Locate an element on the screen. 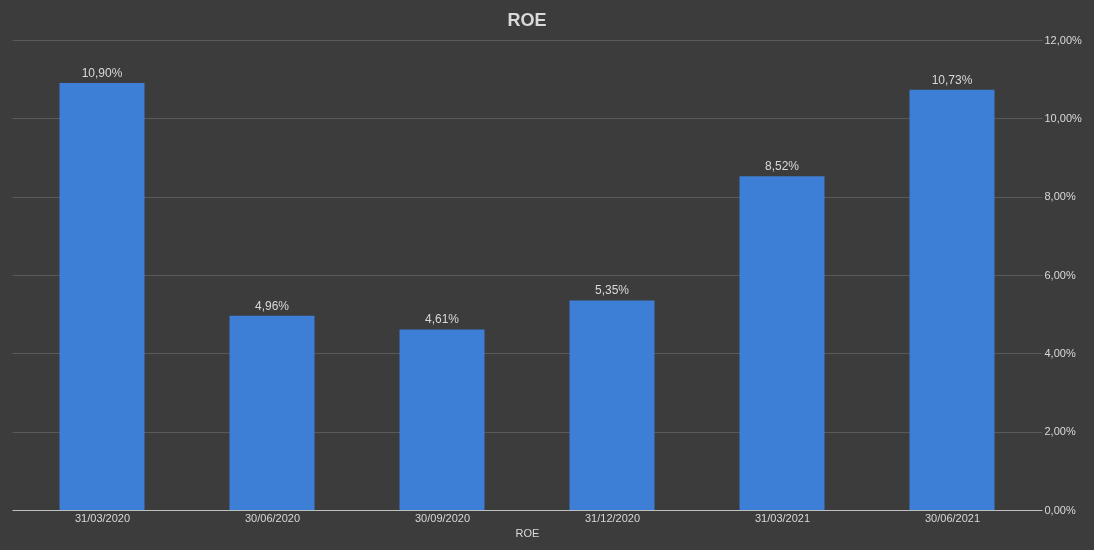  x-tick-label: 31/12/2020 is located at coordinates (612, 517).